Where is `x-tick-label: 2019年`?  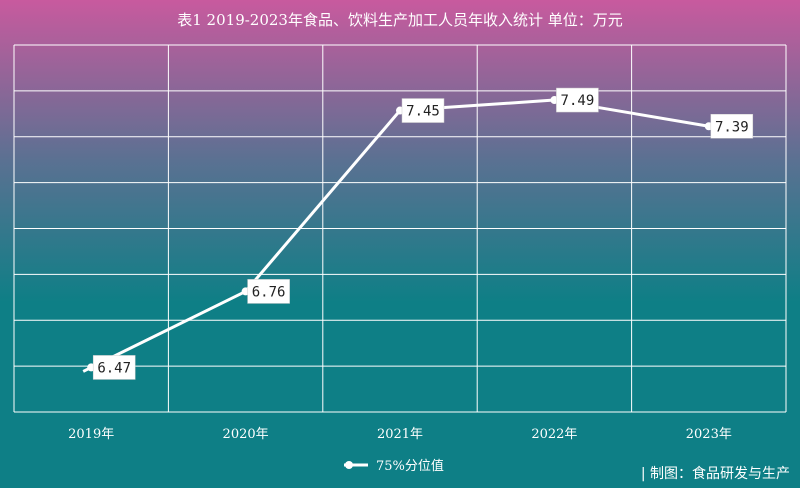
x-tick-label: 2019年 is located at coordinates (91, 434).